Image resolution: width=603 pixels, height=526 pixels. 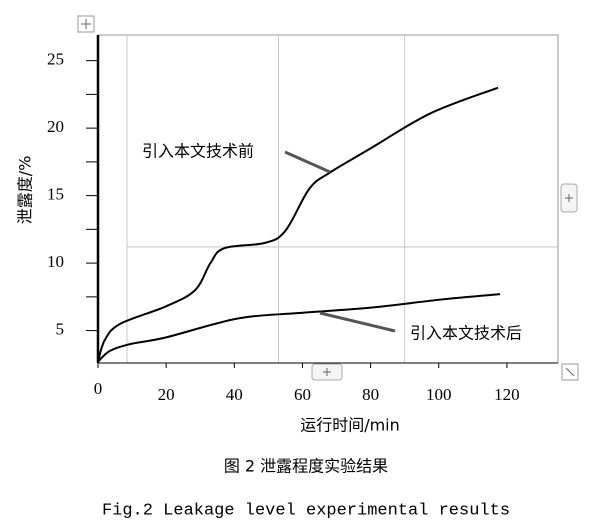 I want to click on x-tick-label: 60, so click(x=302, y=394).